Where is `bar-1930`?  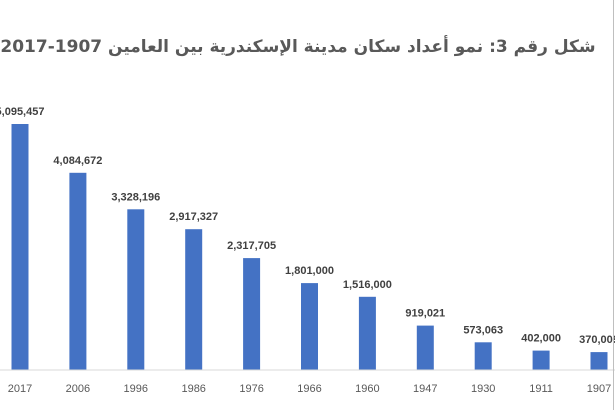
bar-1930 is located at coordinates (483, 356).